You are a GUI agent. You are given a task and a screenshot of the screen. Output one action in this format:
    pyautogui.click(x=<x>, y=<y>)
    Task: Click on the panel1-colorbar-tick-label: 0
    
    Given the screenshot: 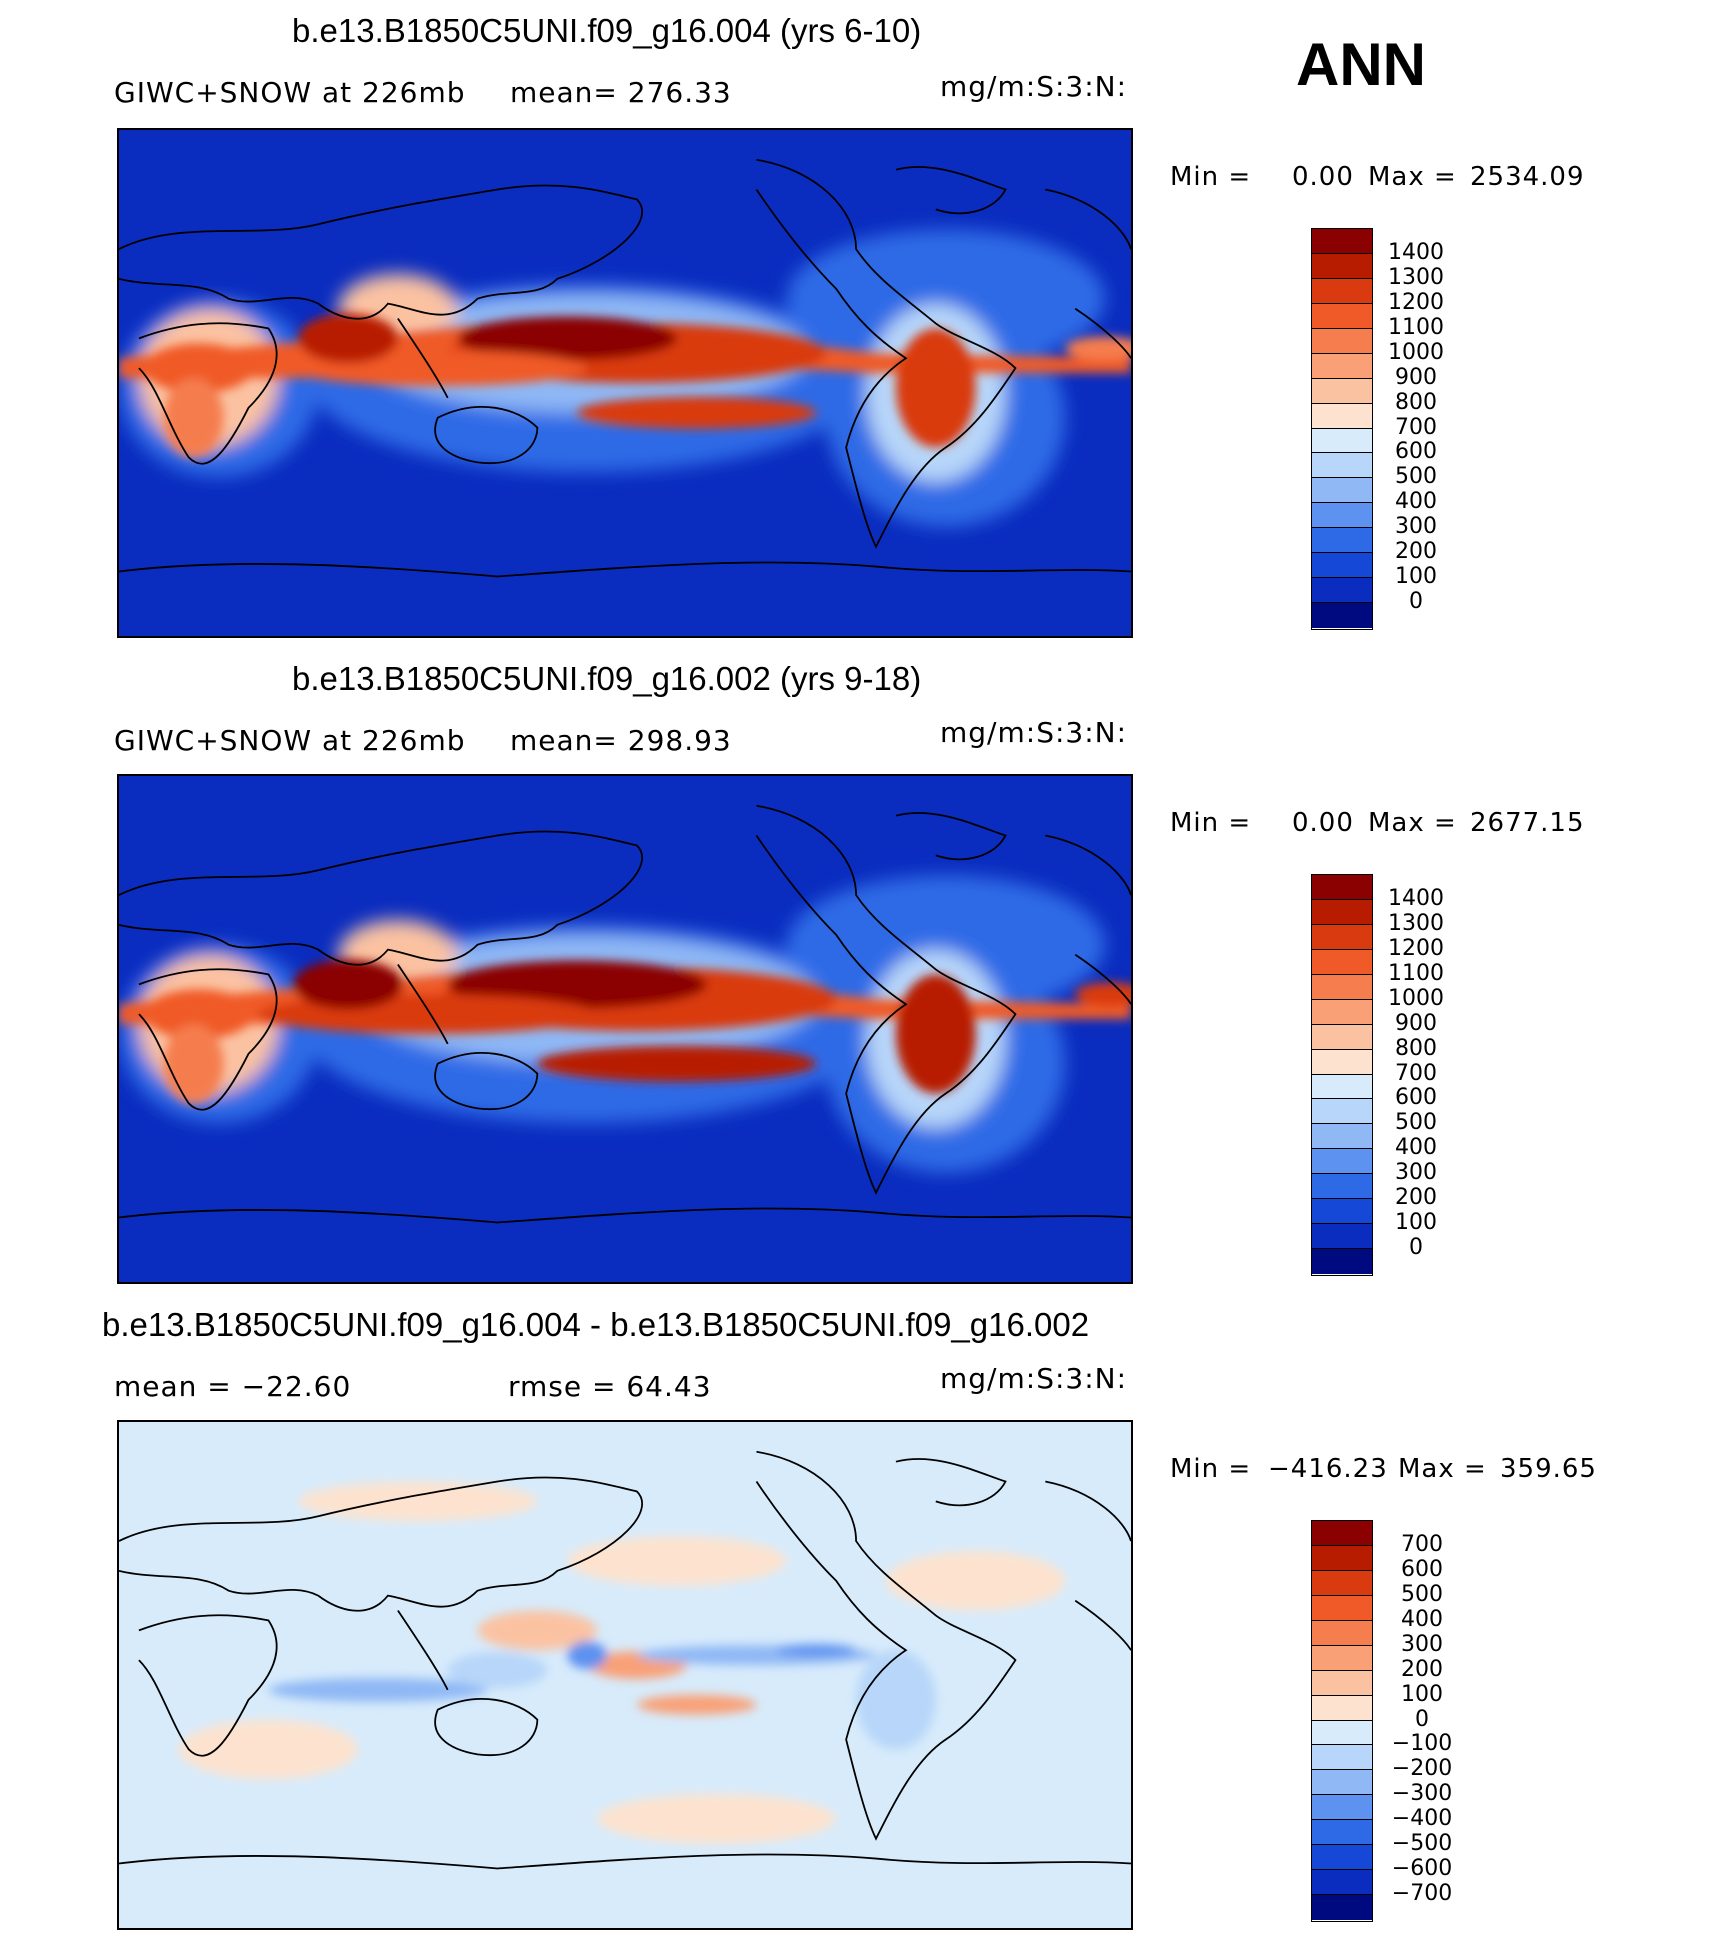 What is the action you would take?
    pyautogui.click(x=1416, y=602)
    